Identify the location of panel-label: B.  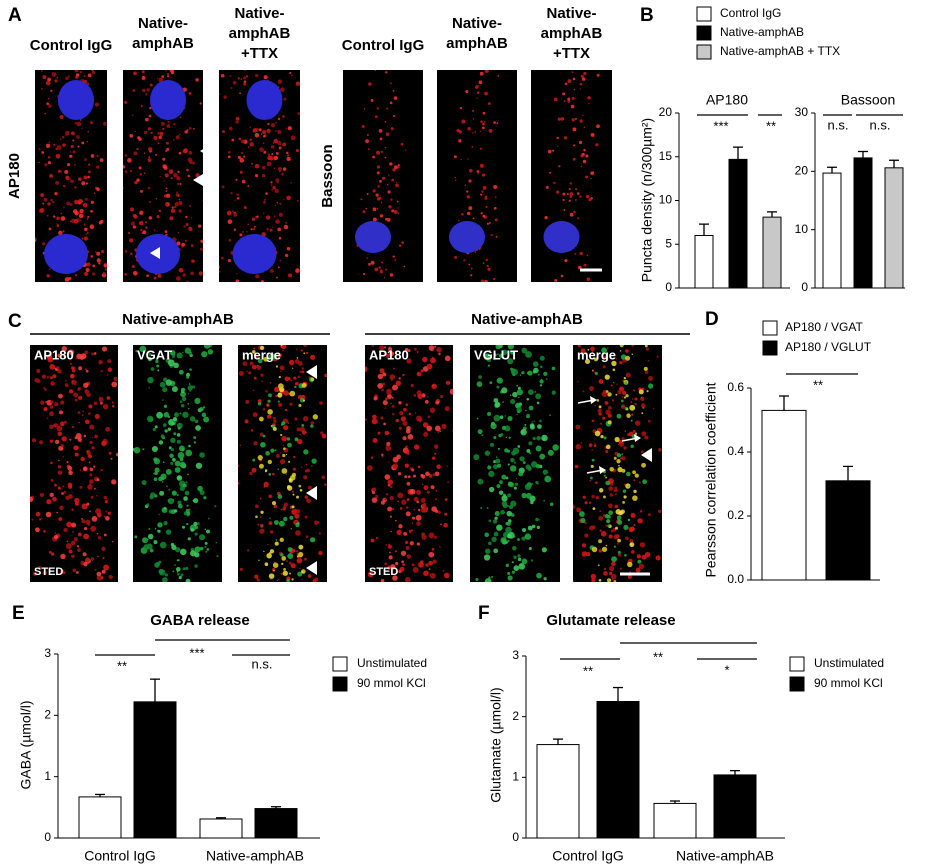
(647, 15).